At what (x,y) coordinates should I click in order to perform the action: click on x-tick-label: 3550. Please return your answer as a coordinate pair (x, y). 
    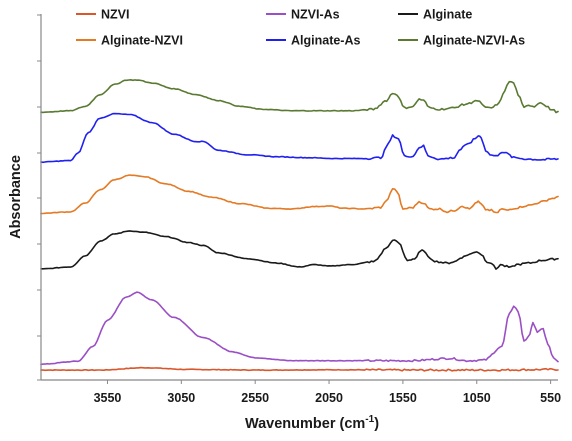
    Looking at the image, I should click on (108, 398).